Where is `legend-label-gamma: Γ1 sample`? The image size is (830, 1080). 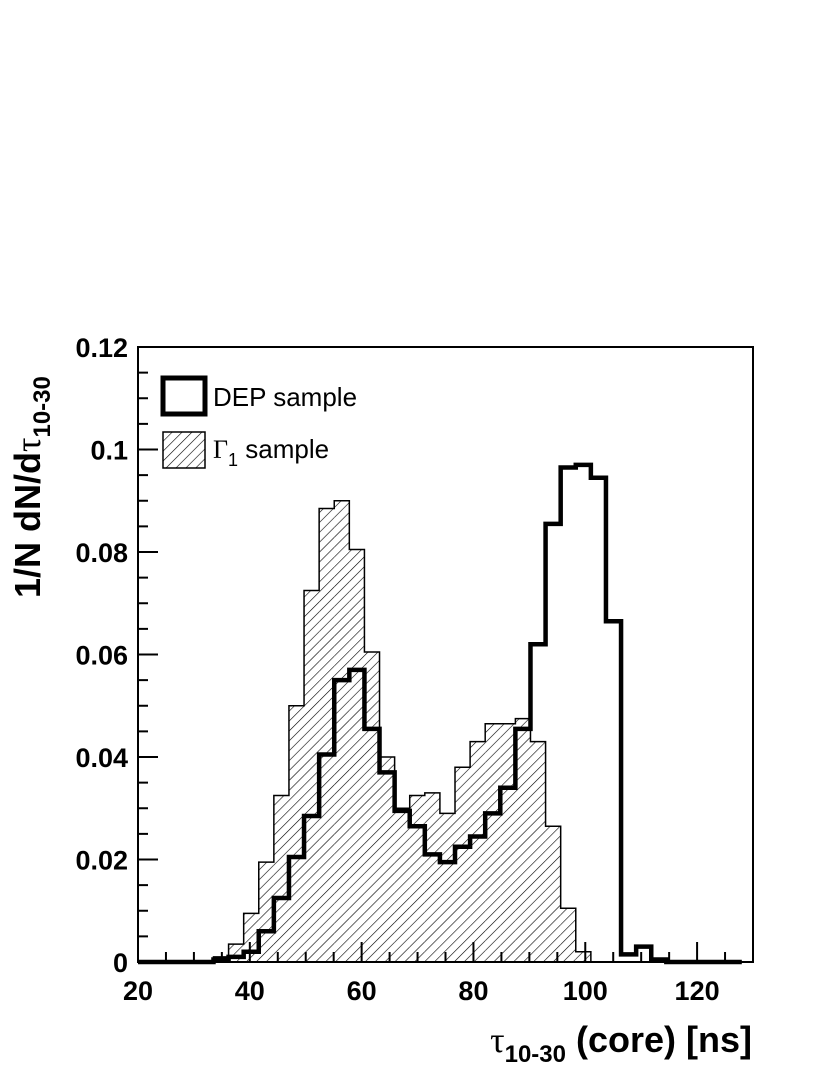 legend-label-gamma: Γ1 sample is located at coordinates (271, 452).